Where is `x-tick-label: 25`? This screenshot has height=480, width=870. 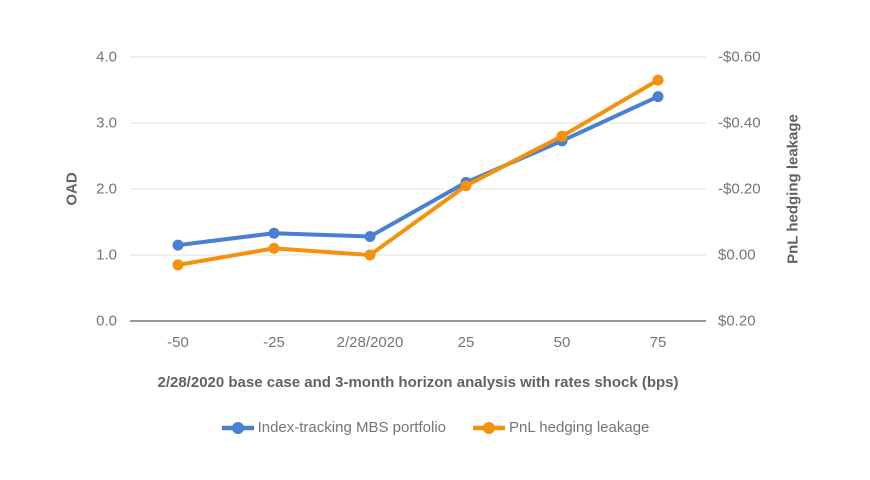 x-tick-label: 25 is located at coordinates (466, 342).